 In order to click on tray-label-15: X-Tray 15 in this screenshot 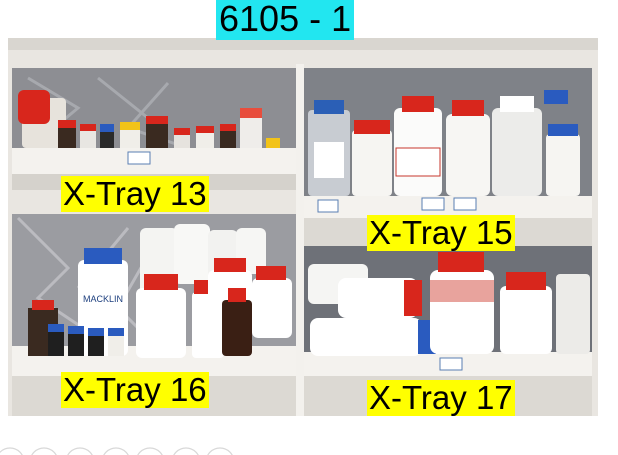, I will do `click(441, 232)`.